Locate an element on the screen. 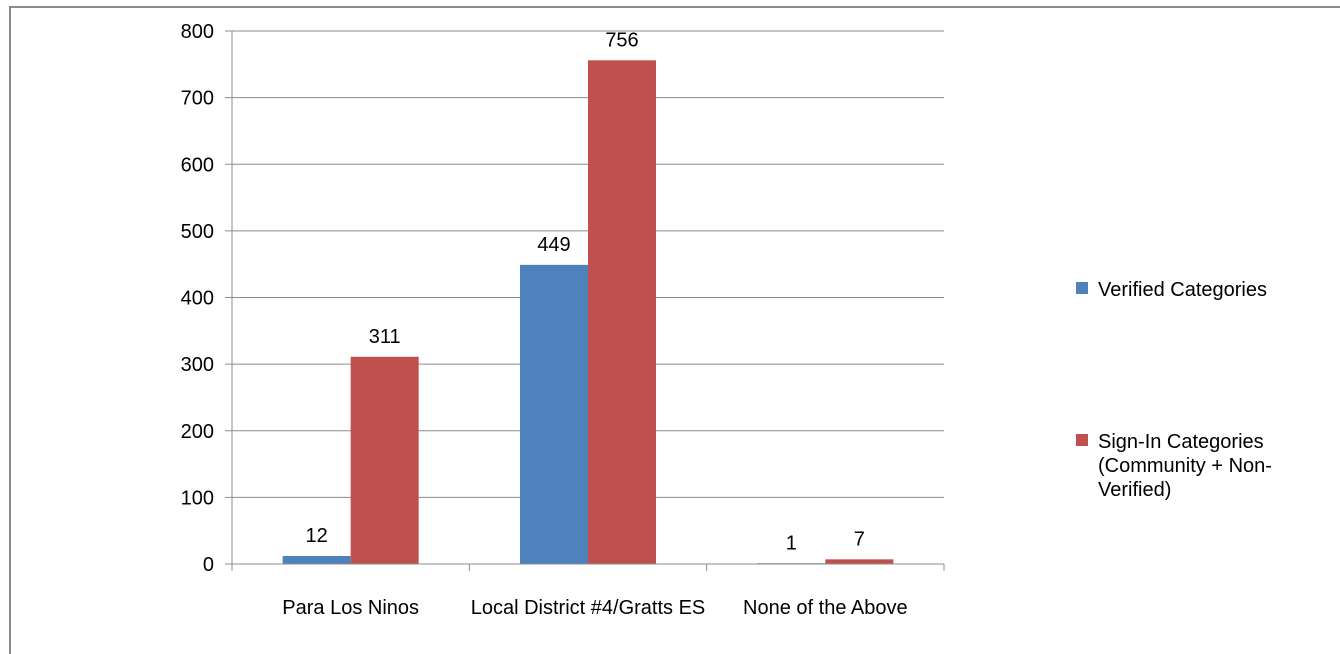 Image resolution: width=1340 pixels, height=654 pixels. y-tick-label: 400 is located at coordinates (197, 299).